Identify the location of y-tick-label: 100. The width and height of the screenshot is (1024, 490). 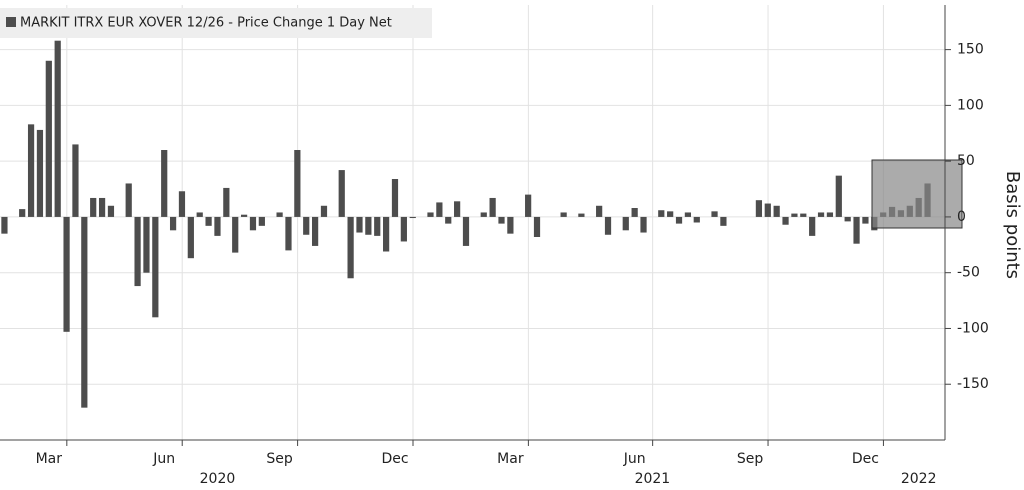
(970, 105).